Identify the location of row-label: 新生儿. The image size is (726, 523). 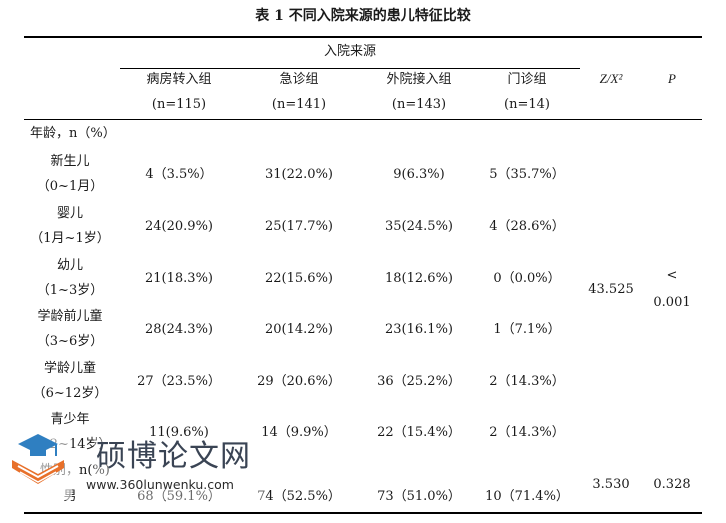
(70, 161).